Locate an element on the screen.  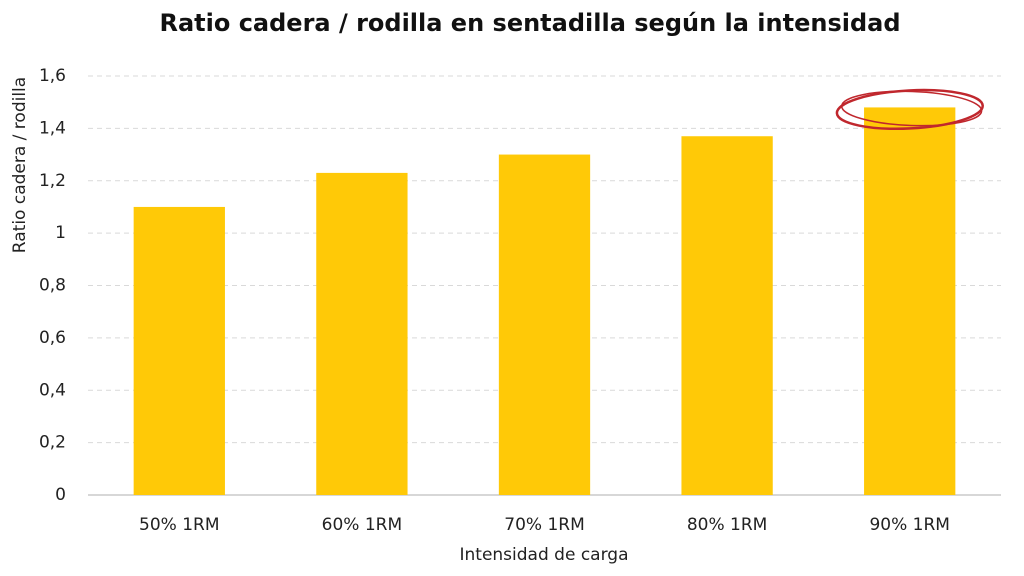
x-tick-label: 50% 1RM is located at coordinates (179, 525).